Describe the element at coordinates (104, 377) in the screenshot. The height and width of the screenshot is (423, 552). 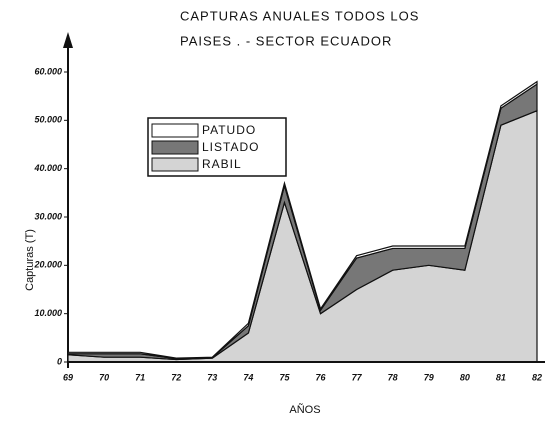
I see `x-tick-label: 70` at that location.